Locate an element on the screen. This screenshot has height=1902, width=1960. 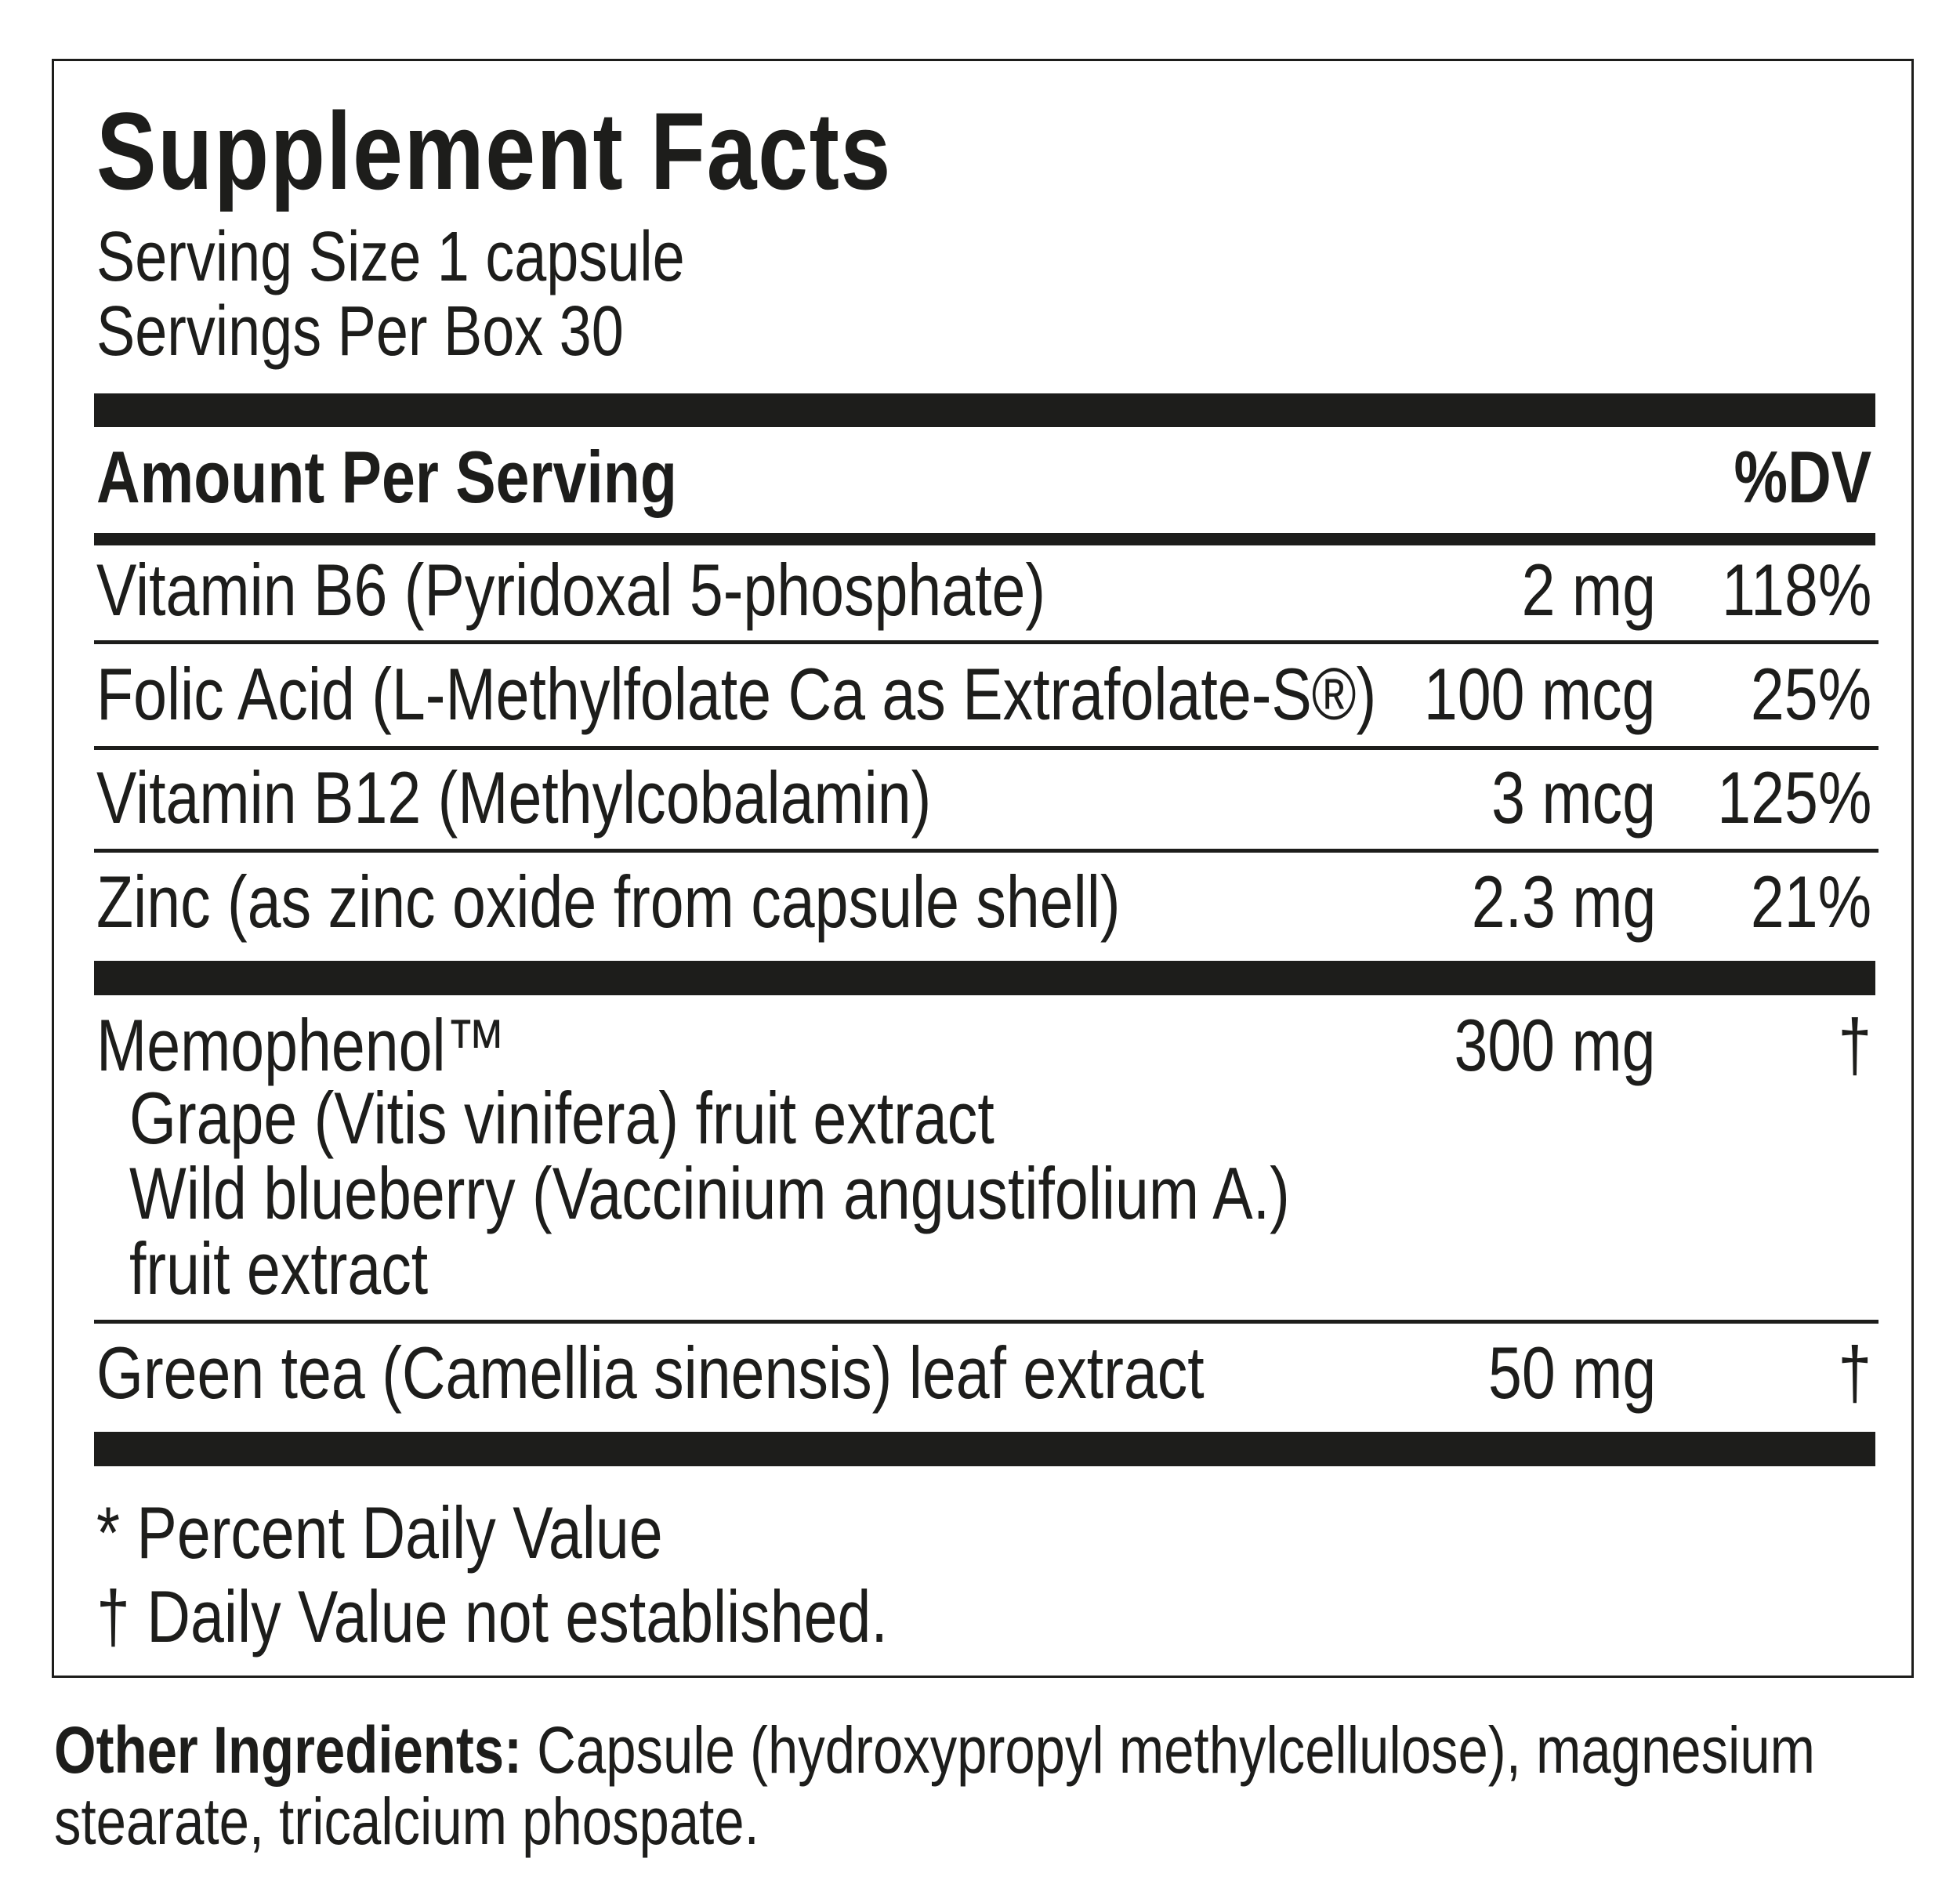
blend-amount: 300 mg is located at coordinates (1555, 1045).